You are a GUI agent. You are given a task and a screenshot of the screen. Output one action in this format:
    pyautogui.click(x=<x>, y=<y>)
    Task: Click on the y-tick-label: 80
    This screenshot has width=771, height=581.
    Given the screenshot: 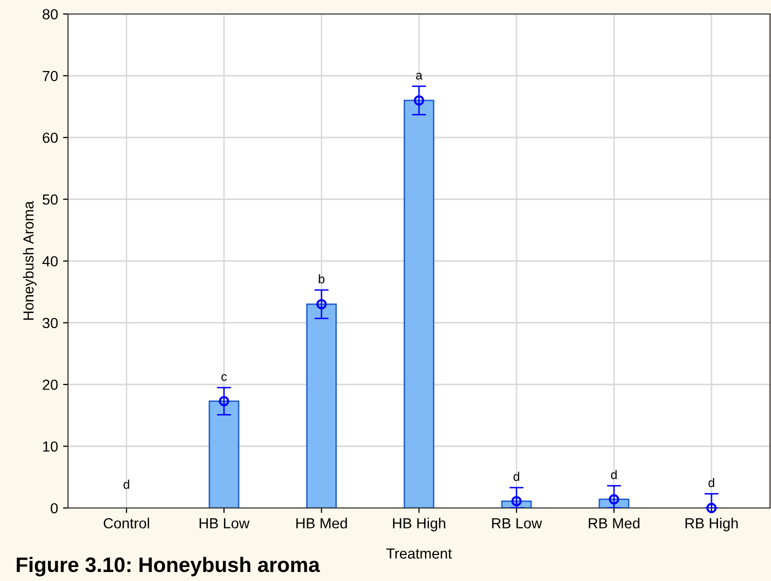 What is the action you would take?
    pyautogui.click(x=50, y=14)
    